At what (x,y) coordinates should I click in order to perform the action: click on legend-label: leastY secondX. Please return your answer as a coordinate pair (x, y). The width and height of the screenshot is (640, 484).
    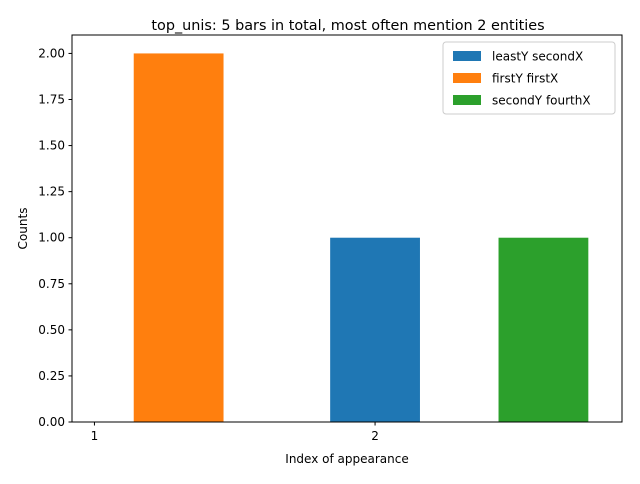
    Looking at the image, I should click on (537, 57).